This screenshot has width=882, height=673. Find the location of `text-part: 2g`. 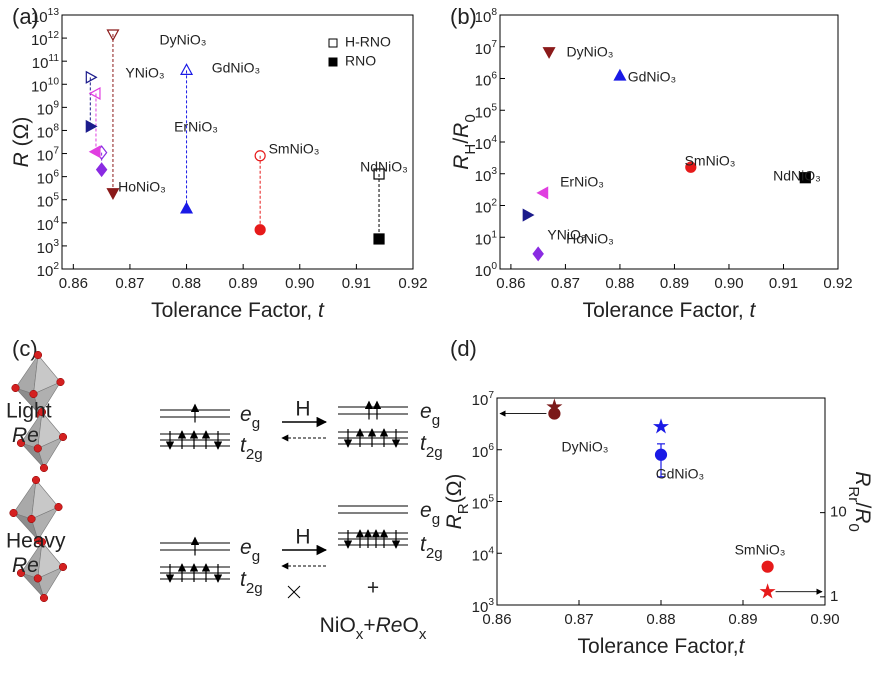

text-part: 2g is located at coordinates (254, 454).